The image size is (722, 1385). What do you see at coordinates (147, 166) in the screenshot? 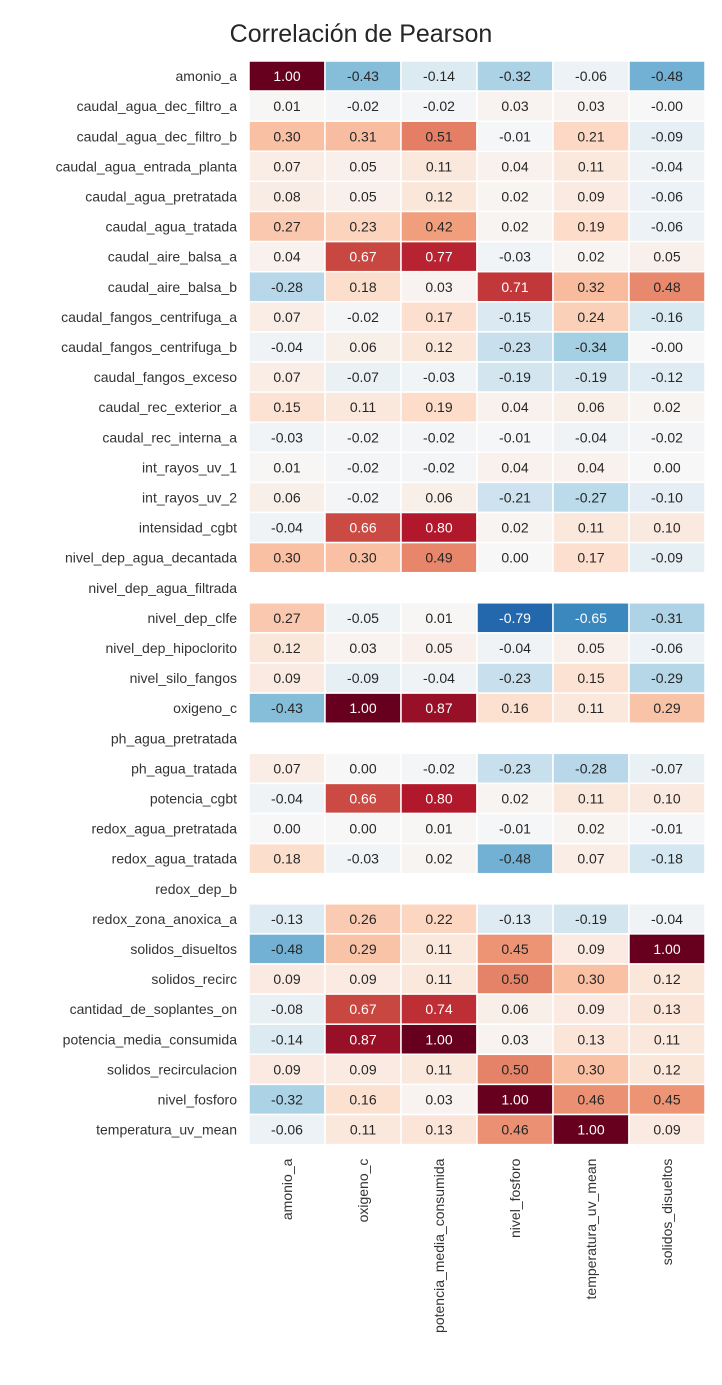
I see `row-label: caudal_agua_entrada_planta` at bounding box center [147, 166].